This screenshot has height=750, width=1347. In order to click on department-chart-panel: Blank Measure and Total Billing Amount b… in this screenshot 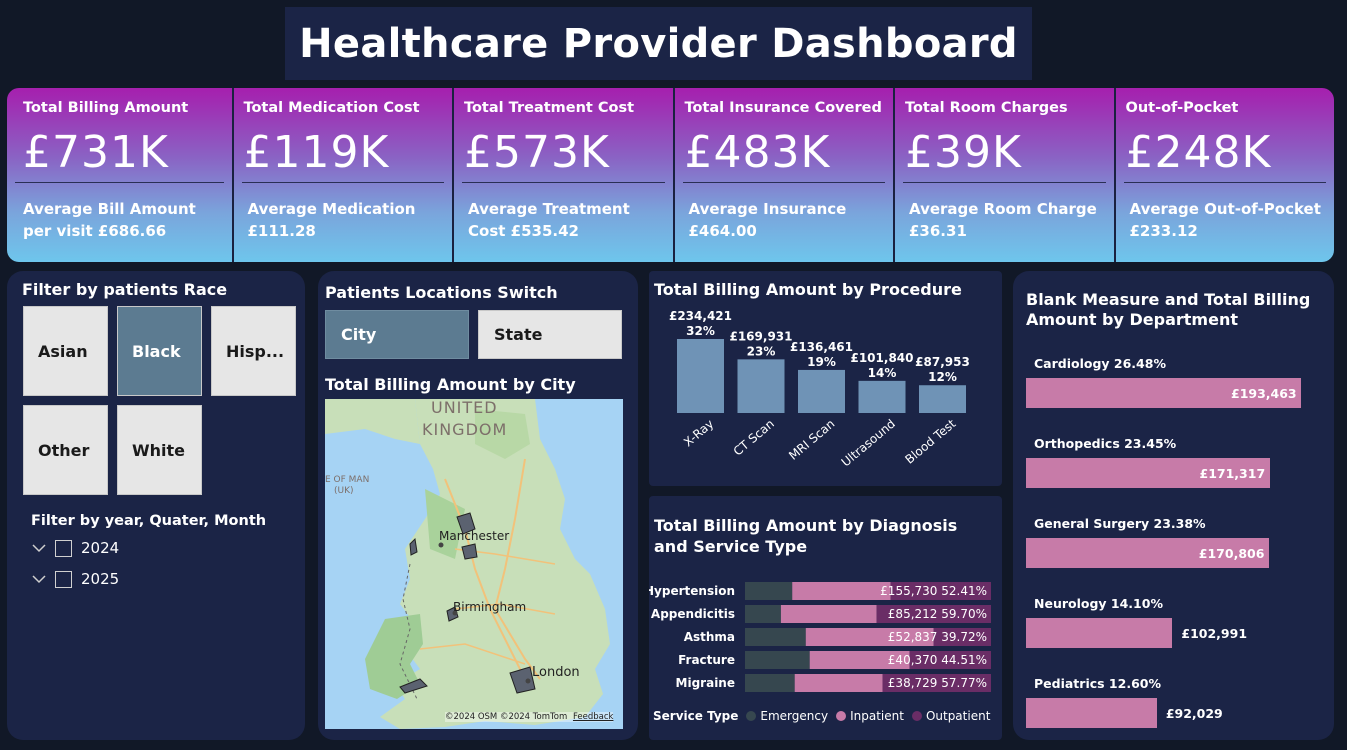, I will do `click(1173, 505)`.